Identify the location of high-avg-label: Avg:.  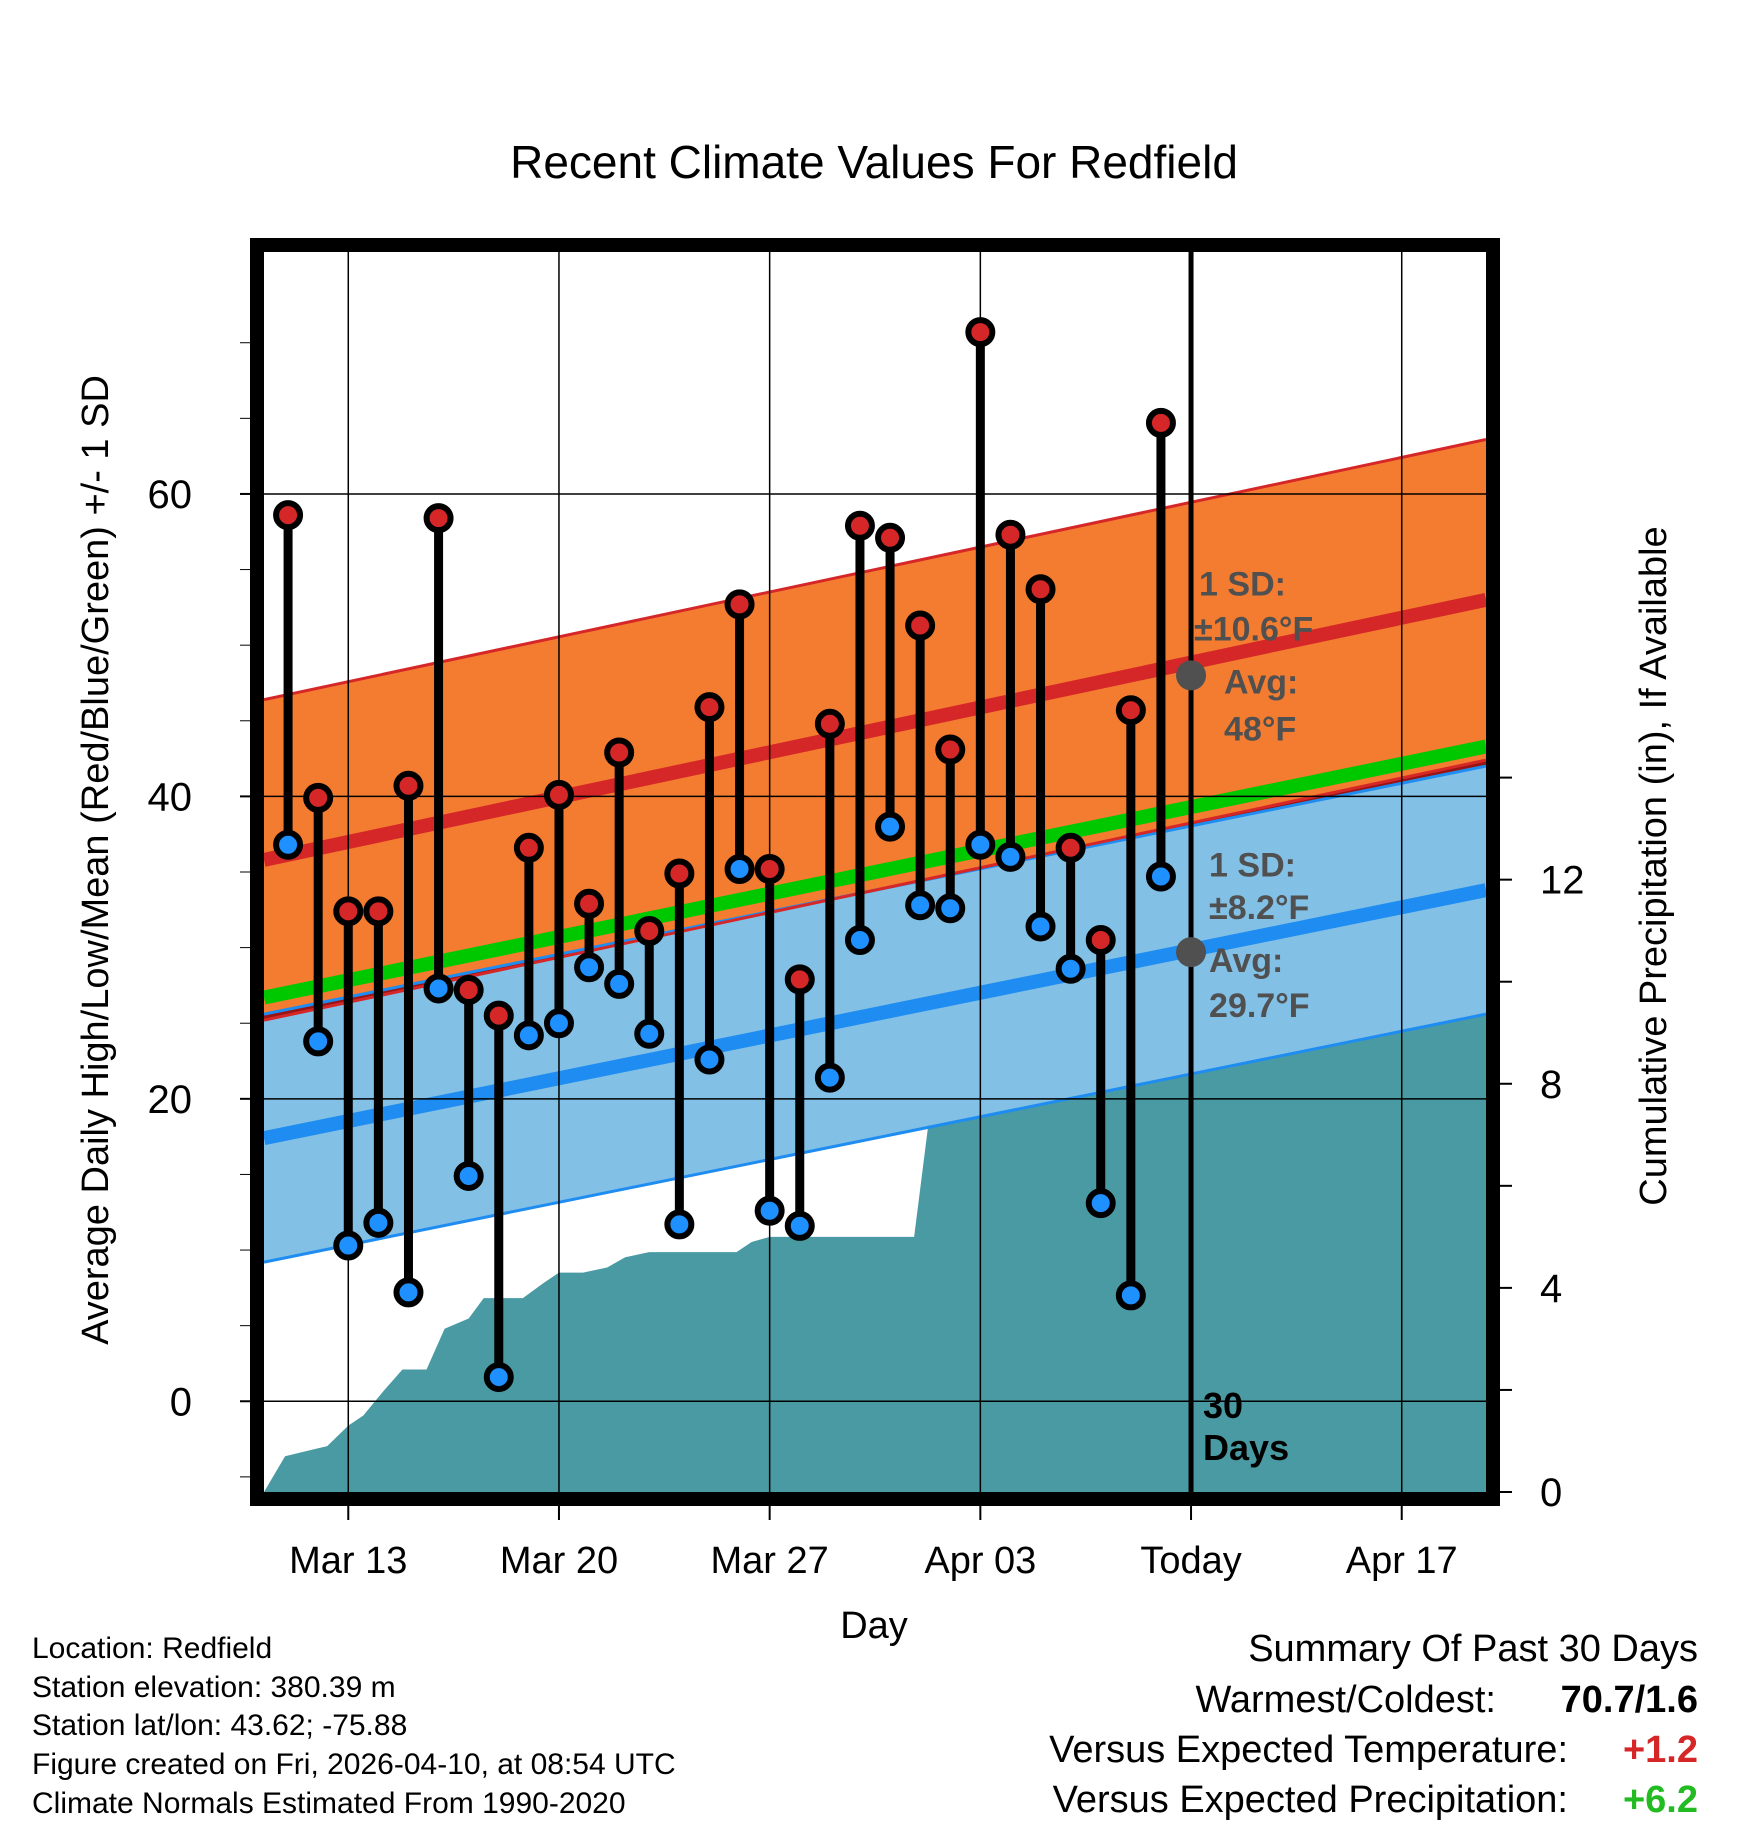
(1261, 683).